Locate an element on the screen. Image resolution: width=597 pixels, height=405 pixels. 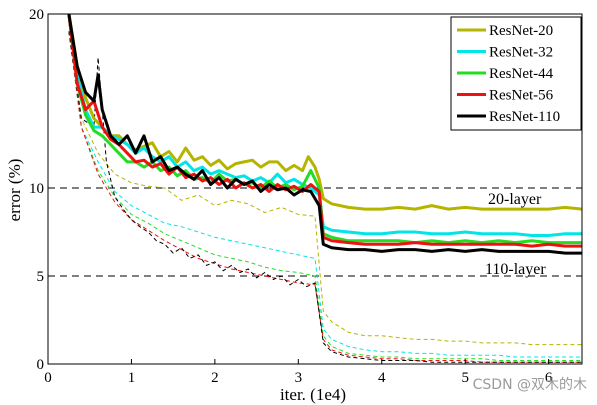
y-tick-label: 0 is located at coordinates (41, 365).